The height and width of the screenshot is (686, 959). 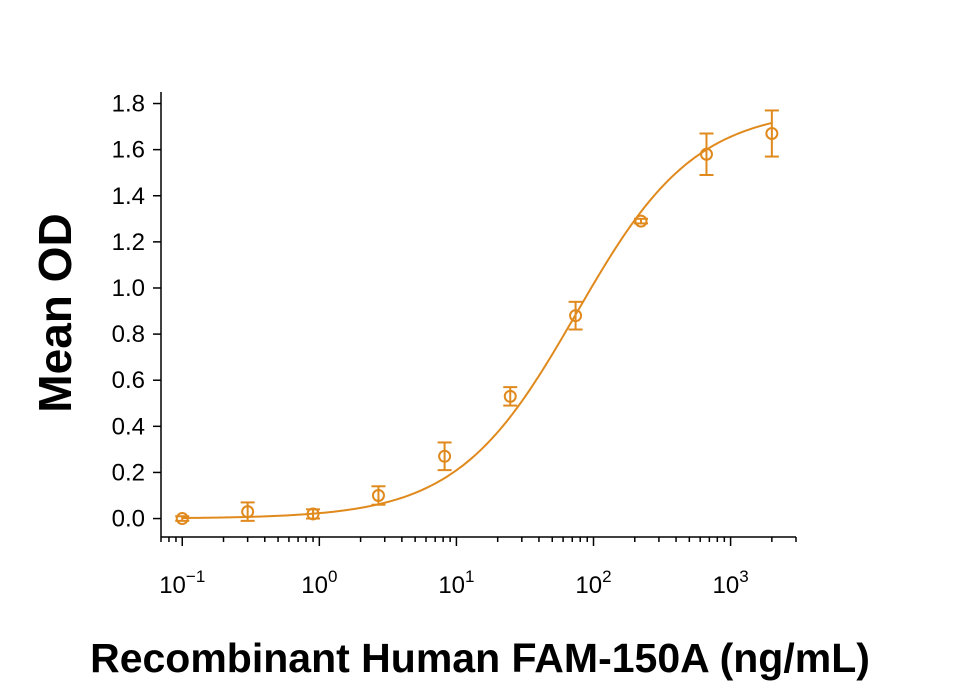 What do you see at coordinates (128, 472) in the screenshot?
I see `y-tick-label: 0.2` at bounding box center [128, 472].